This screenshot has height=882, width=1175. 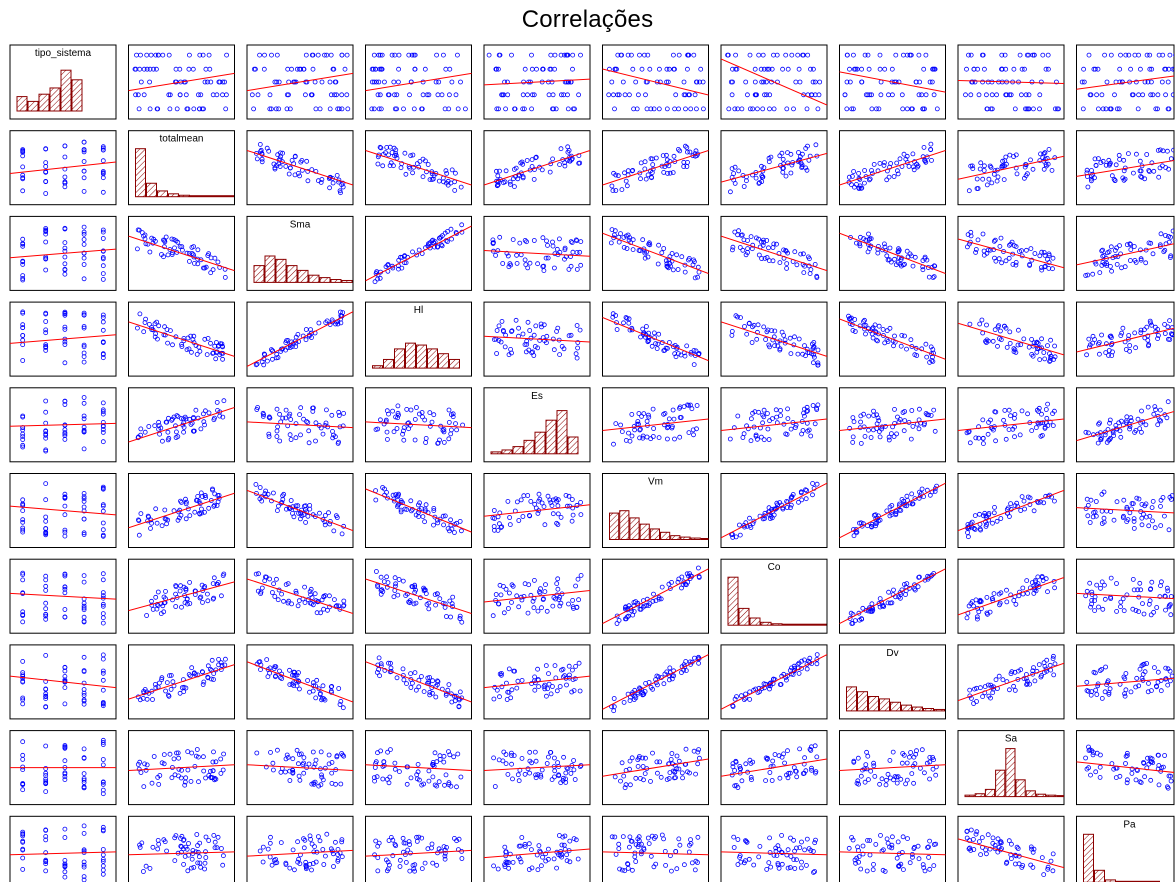 I want to click on chart-title: Correlações, so click(x=587, y=19).